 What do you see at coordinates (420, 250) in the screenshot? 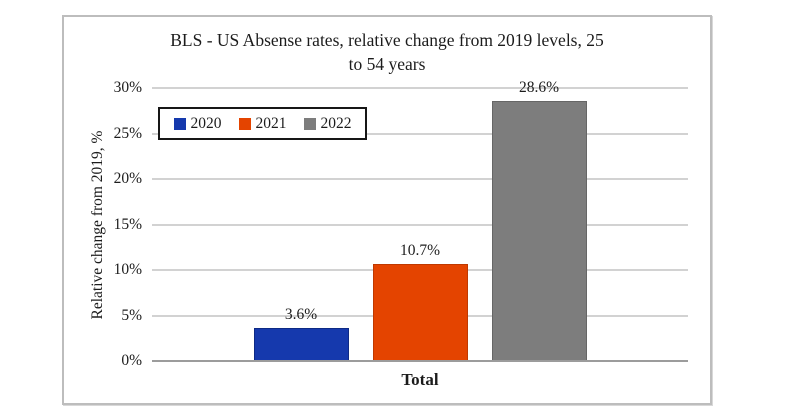
I see `bar-value-label-2021: 10.7%` at bounding box center [420, 250].